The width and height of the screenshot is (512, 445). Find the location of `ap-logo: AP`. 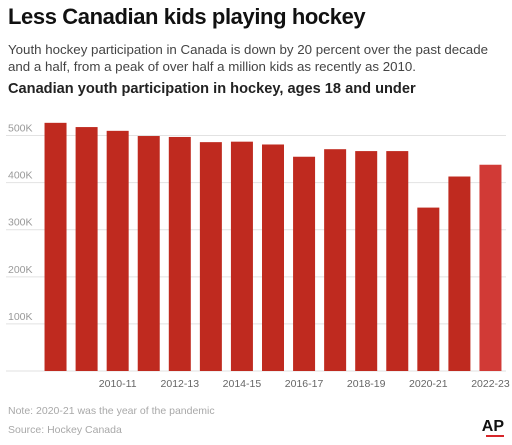

ap-logo: AP is located at coordinates (492, 426).